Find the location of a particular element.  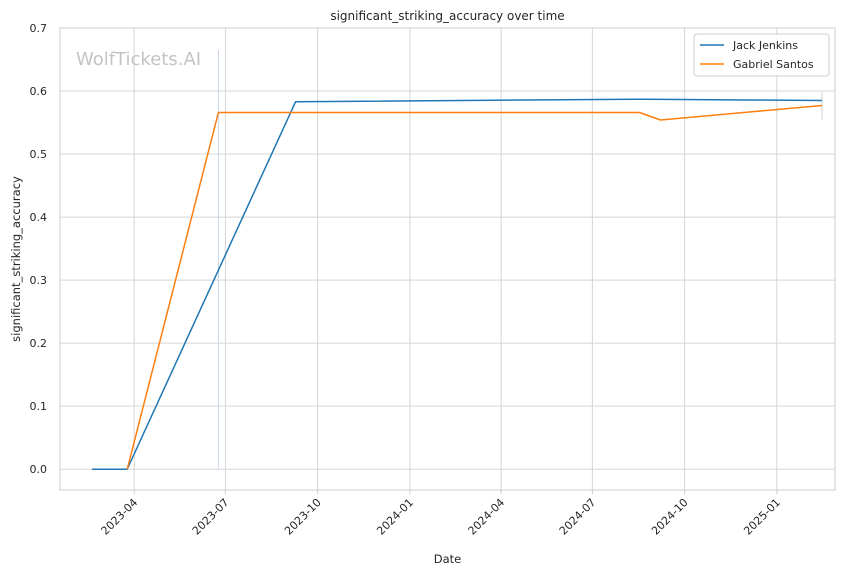

x-tick-label: 2023-04 is located at coordinates (120, 517).